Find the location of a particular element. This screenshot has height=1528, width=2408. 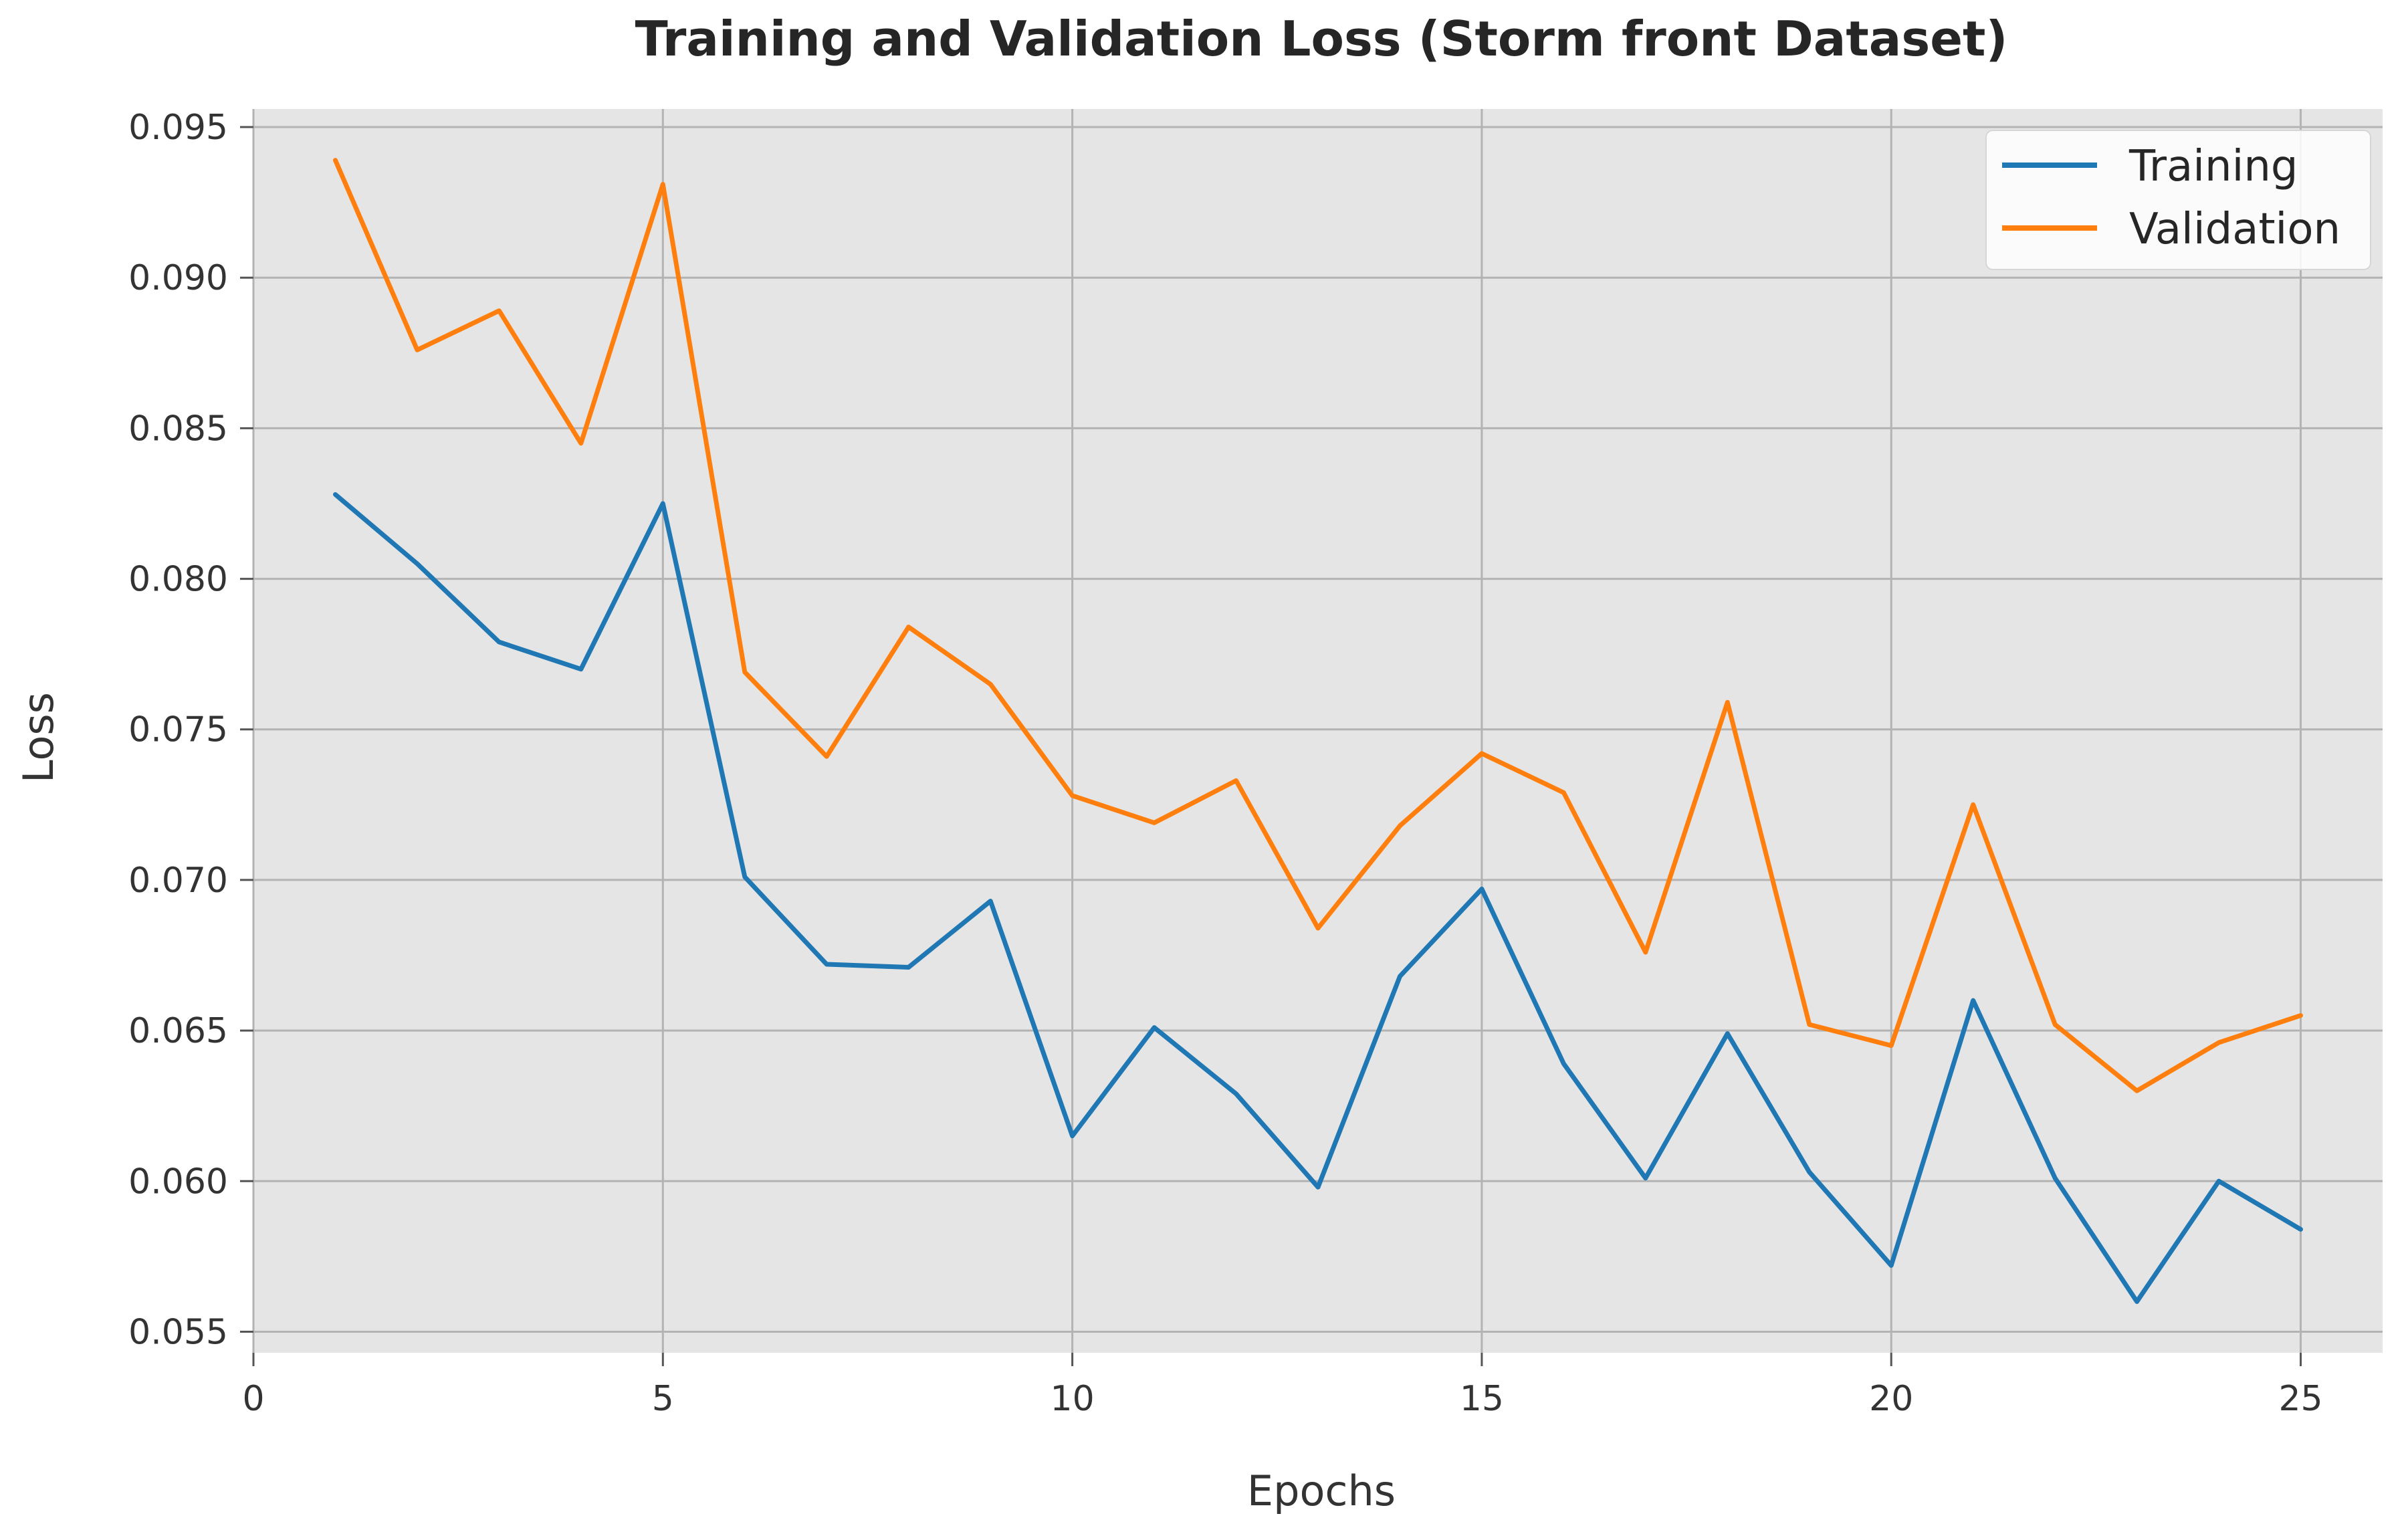

y-tick-label: 0.090 is located at coordinates (178, 278).